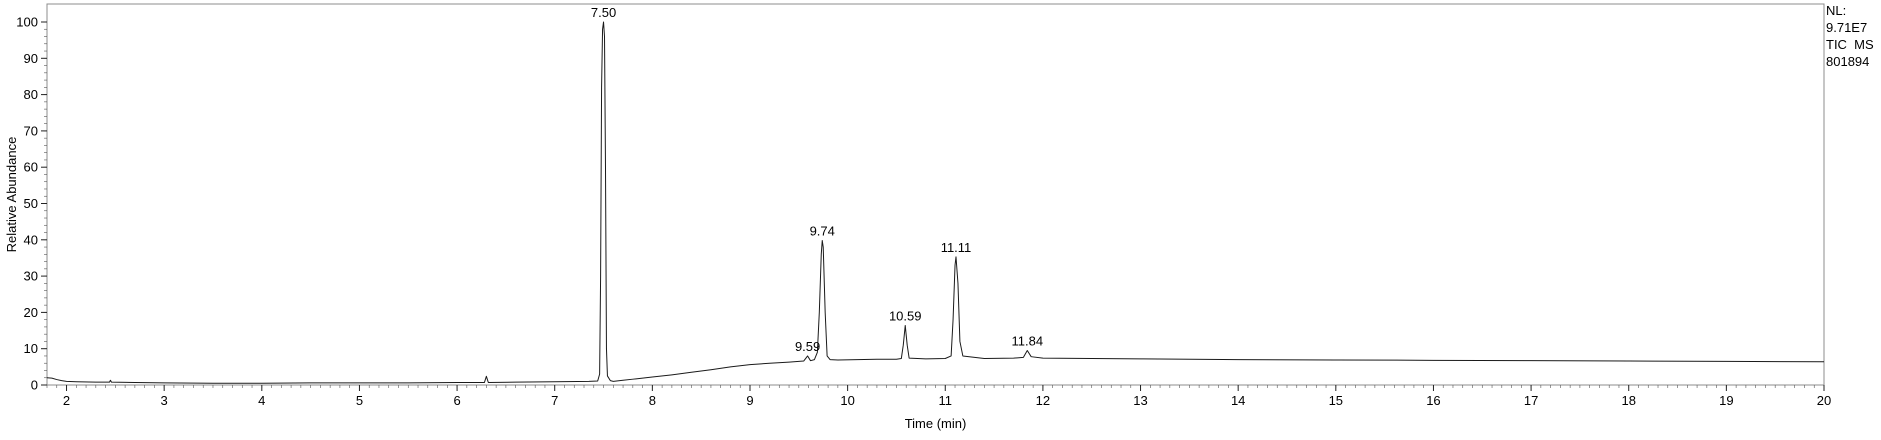 This screenshot has height=440, width=1881. What do you see at coordinates (554, 400) in the screenshot?
I see `x-tick-label: 7` at bounding box center [554, 400].